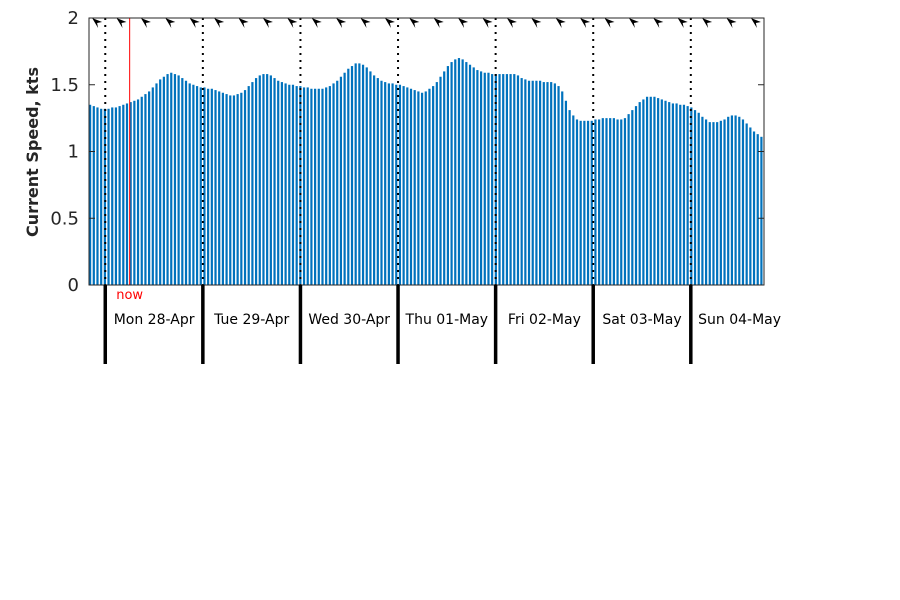 This screenshot has width=900, height=600. What do you see at coordinates (73, 18) in the screenshot?
I see `y-tick-label: 2` at bounding box center [73, 18].